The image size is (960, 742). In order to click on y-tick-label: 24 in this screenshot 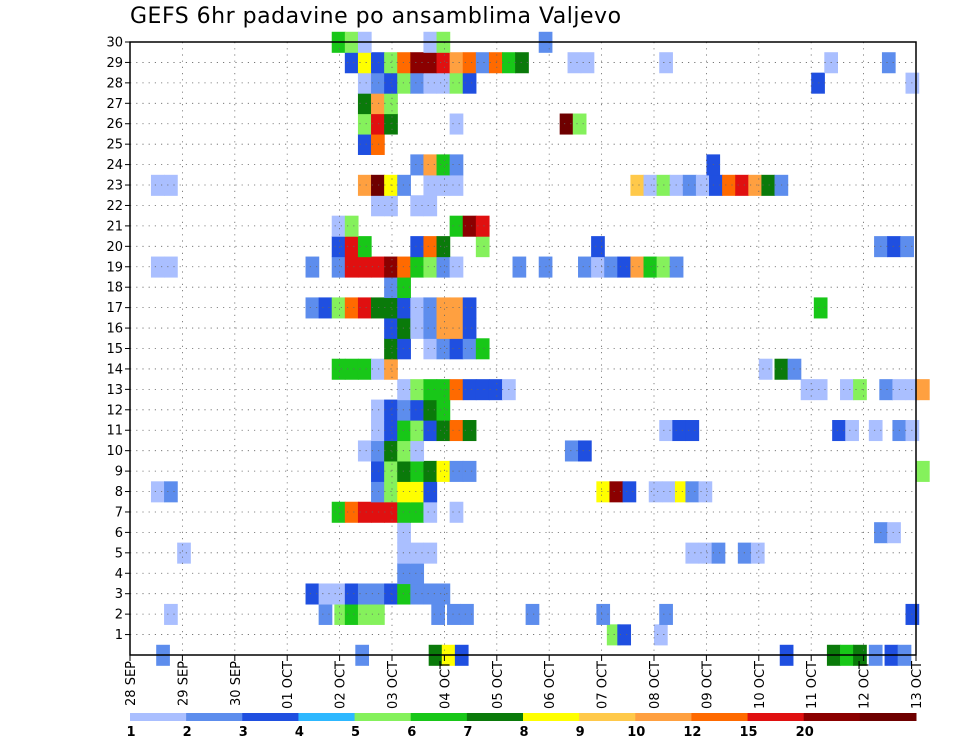, I will do `click(114, 165)`.